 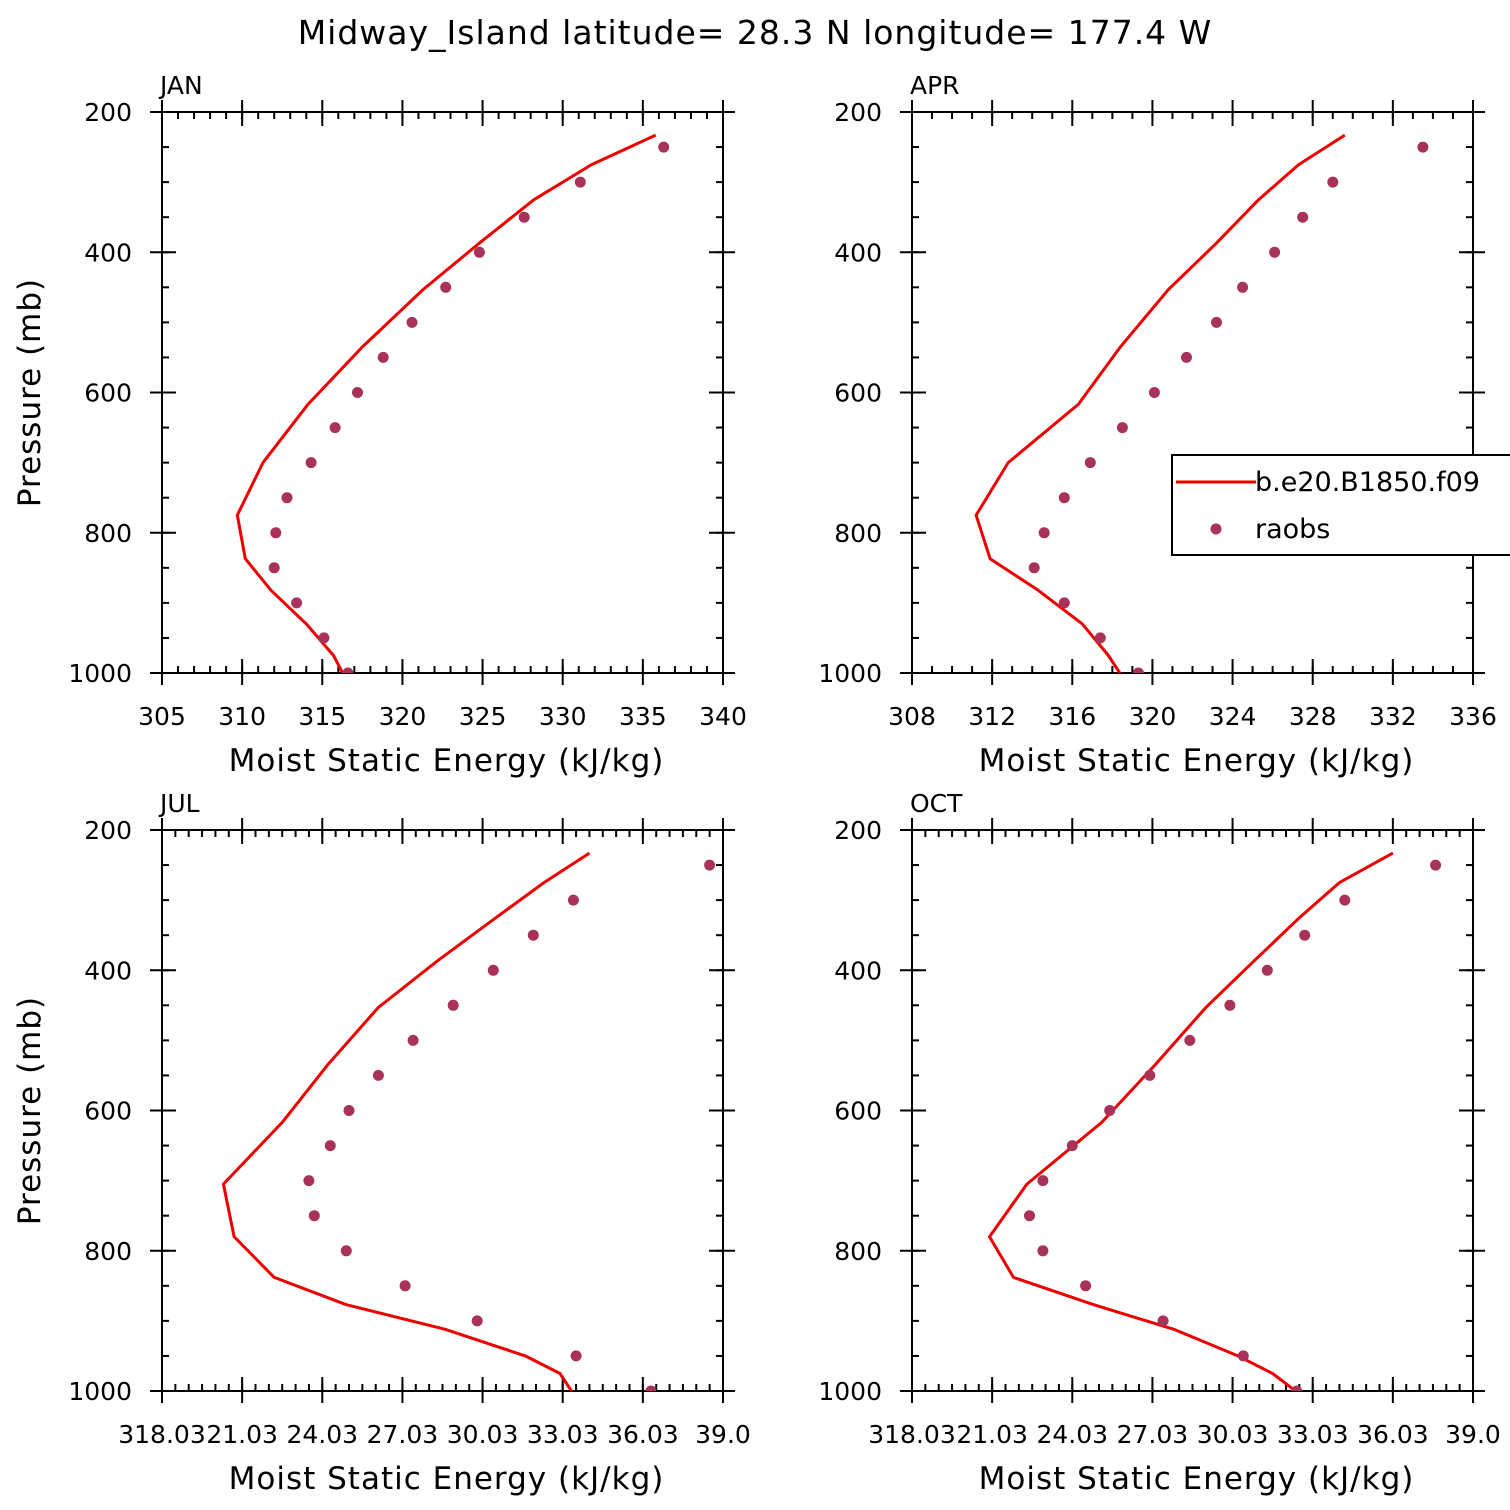 I want to click on x-tick-label: 336, so click(x=1473, y=716).